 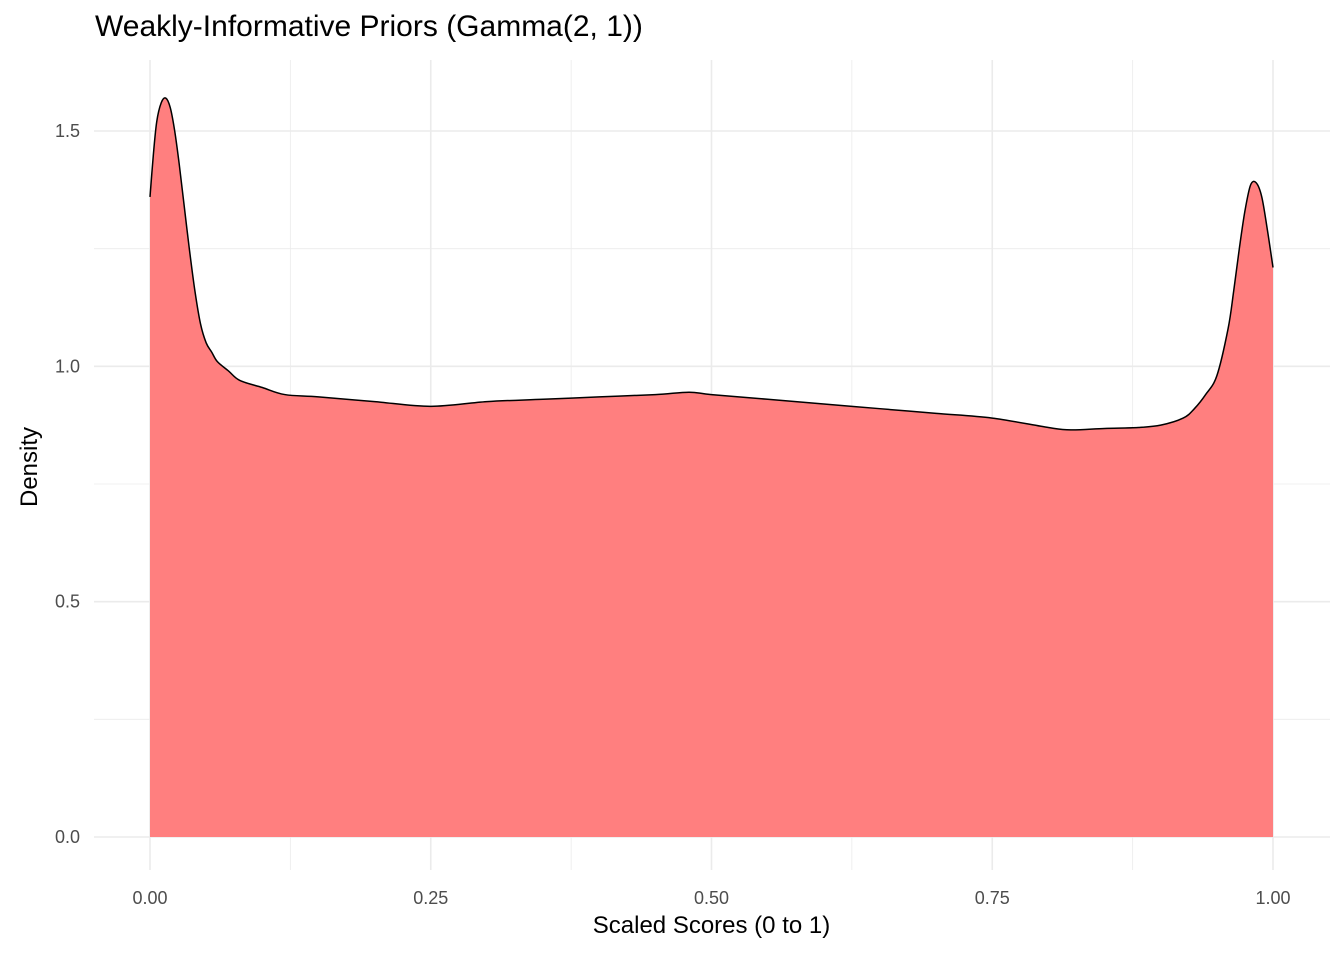 What do you see at coordinates (1272, 898) in the screenshot?
I see `x-tick-label: 1.00` at bounding box center [1272, 898].